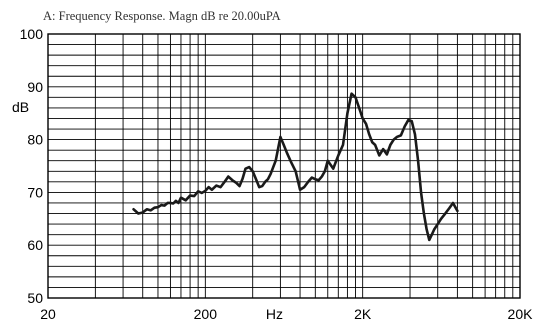  Describe the element at coordinates (363, 313) in the screenshot. I see `x-tick-label: 2K` at that location.